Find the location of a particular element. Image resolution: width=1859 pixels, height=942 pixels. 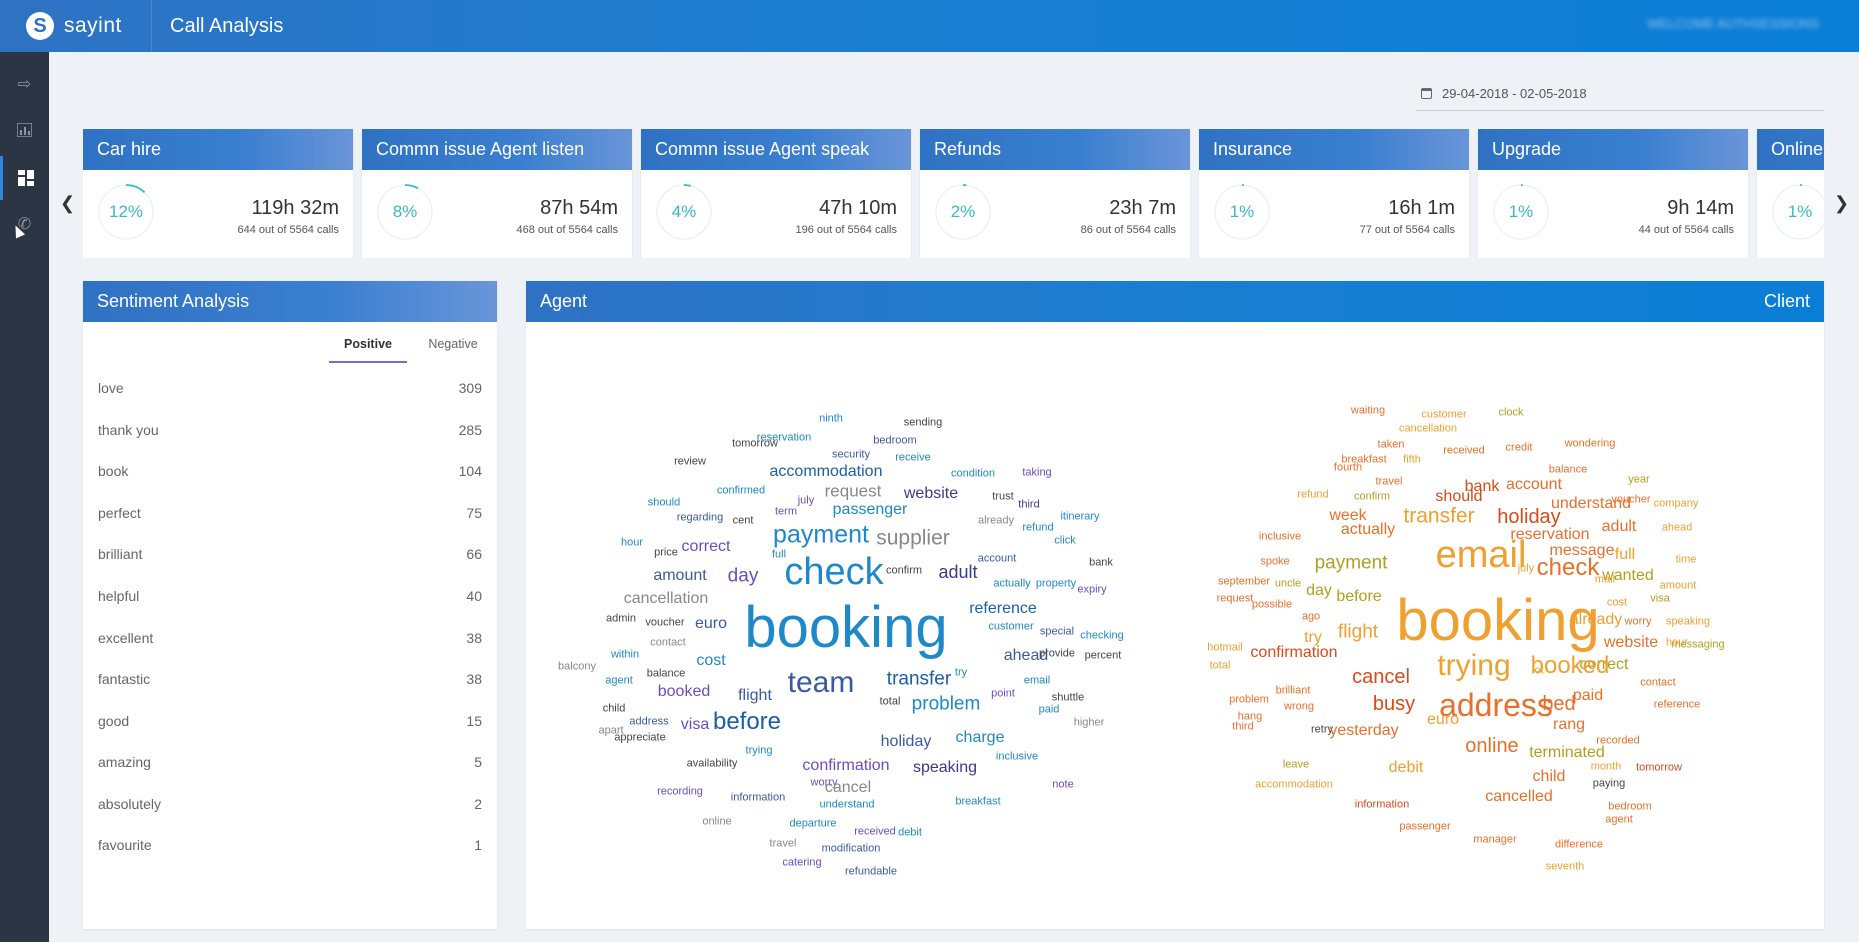

tab-negative: Negative is located at coordinates (453, 344).